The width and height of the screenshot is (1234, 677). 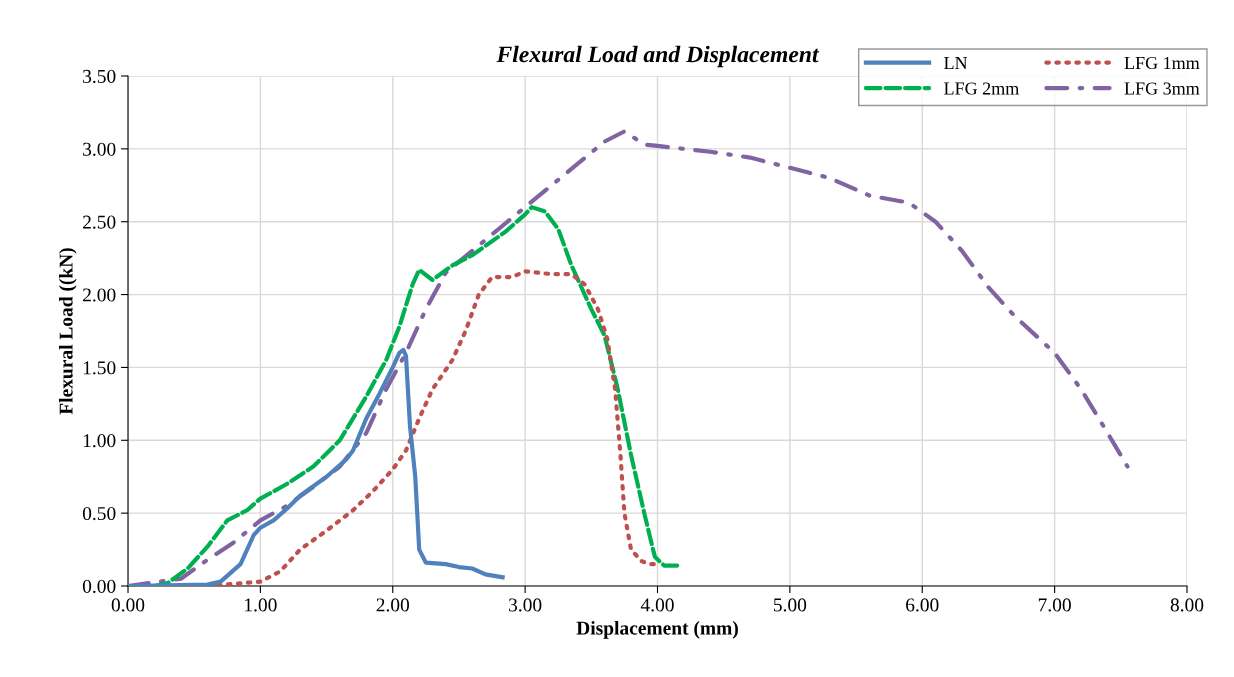 What do you see at coordinates (956, 63) in the screenshot?
I see `legend-label: LN` at bounding box center [956, 63].